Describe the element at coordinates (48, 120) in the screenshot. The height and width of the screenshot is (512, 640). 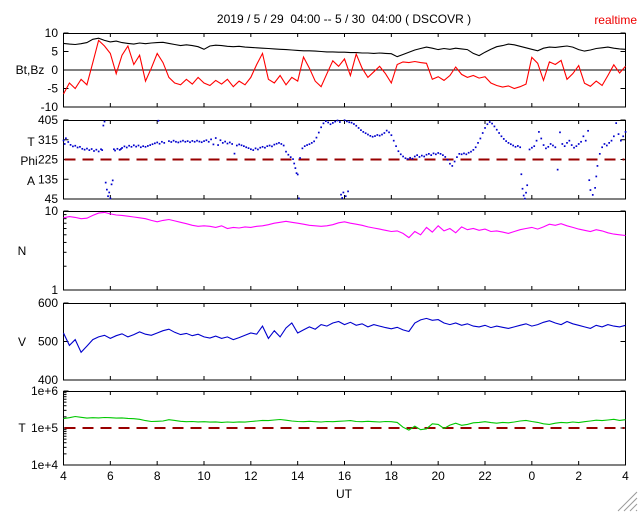
I see `y-tick-label: 405` at that location.